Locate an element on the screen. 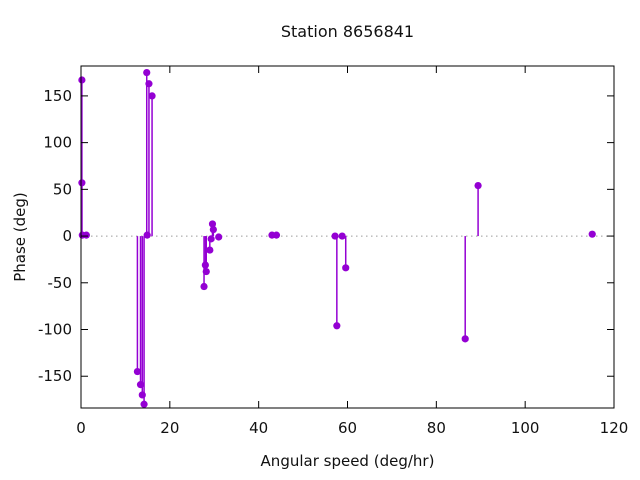  x-tick-label: 0 is located at coordinates (81, 428).